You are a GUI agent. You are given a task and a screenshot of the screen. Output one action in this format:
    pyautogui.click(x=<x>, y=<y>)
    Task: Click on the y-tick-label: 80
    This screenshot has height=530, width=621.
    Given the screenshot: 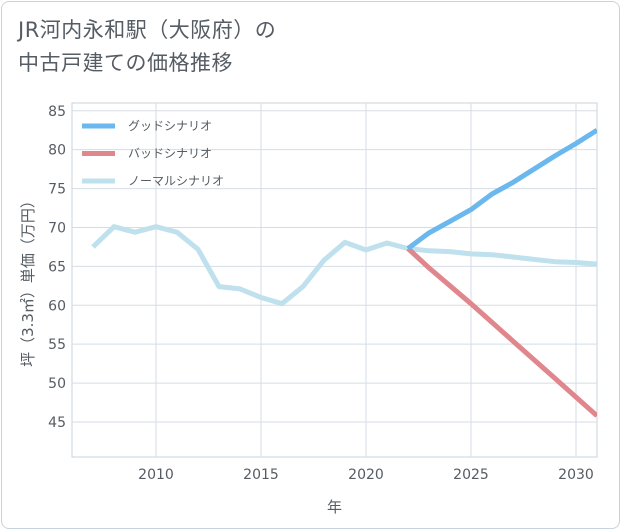 What is the action you would take?
    pyautogui.click(x=57, y=151)
    